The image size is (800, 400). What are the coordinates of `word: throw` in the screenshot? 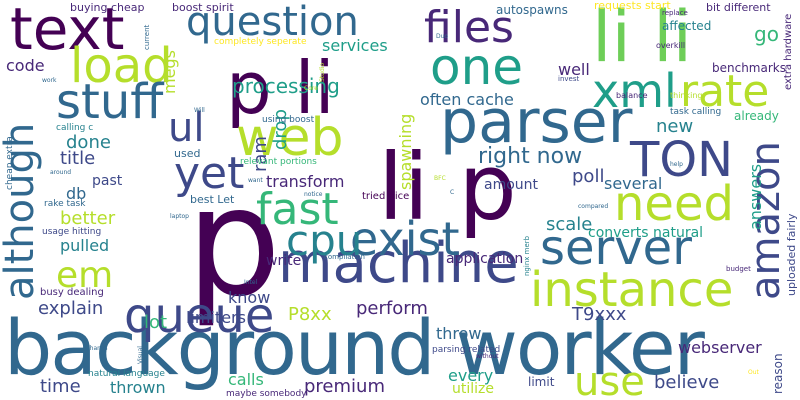 It's located at (459, 333).